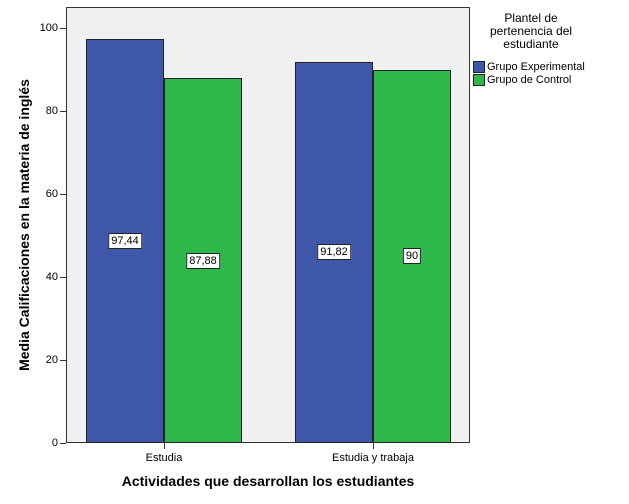 The height and width of the screenshot is (504, 629). I want to click on bar-value-label: 90, so click(412, 256).